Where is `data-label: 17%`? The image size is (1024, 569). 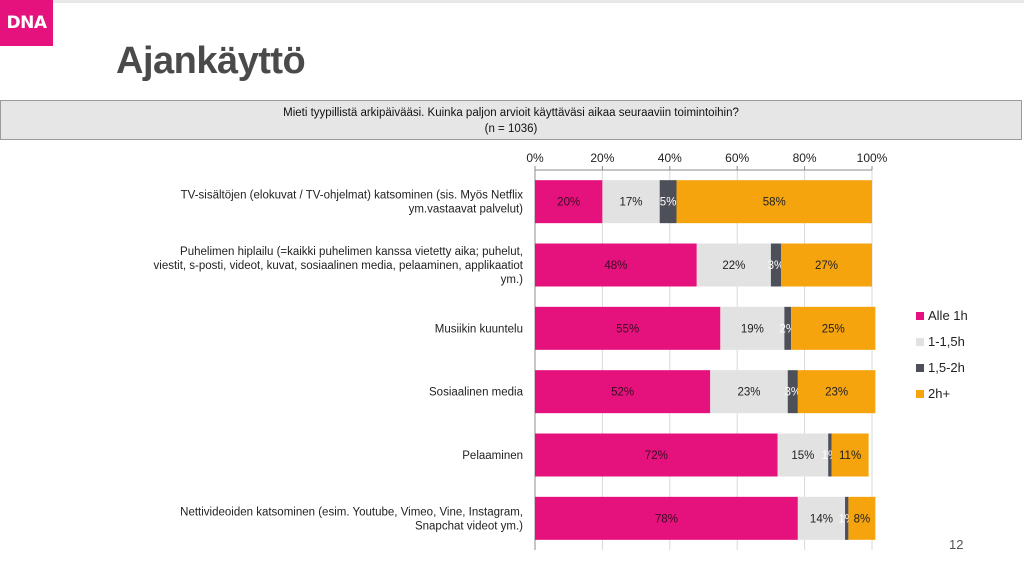
data-label: 17% is located at coordinates (631, 203).